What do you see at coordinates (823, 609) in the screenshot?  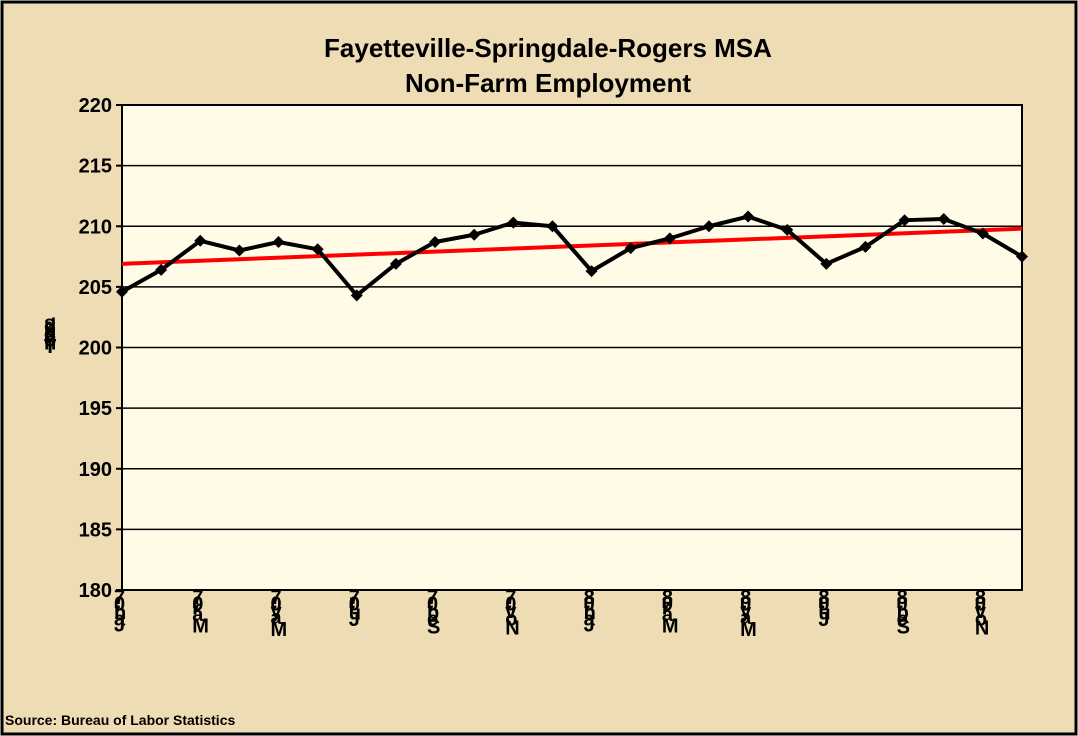 I see `x-tick-label: Jul-08` at bounding box center [823, 609].